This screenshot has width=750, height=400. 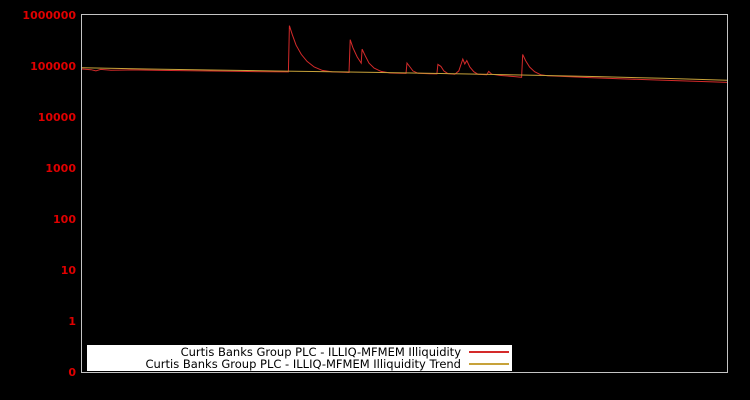 I want to click on plot-canvas, so click(x=404, y=54).